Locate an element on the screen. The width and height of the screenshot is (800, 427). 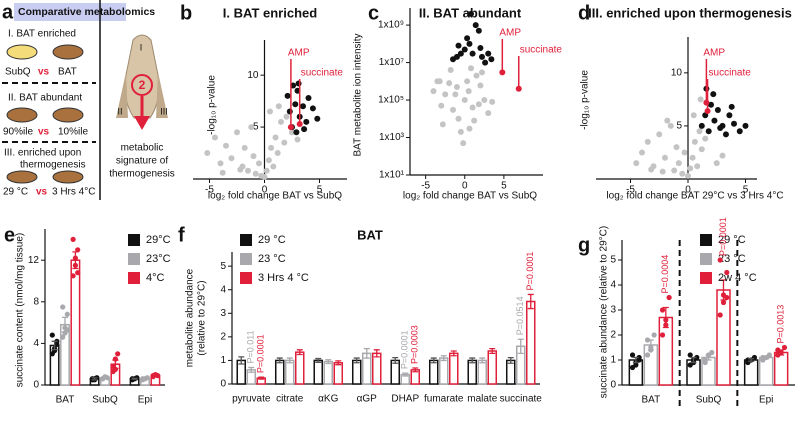
row-title: thermogenesis is located at coordinates (53, 165).